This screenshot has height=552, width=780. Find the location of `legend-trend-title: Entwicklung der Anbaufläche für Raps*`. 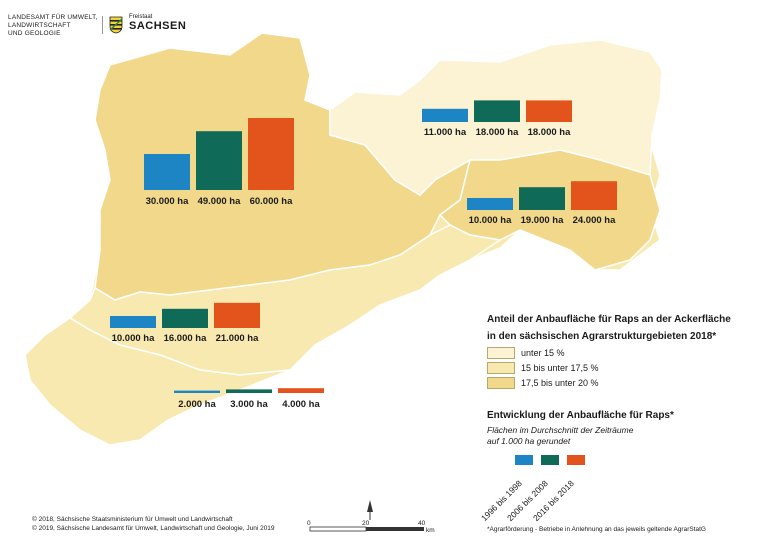

legend-trend-title: Entwicklung der Anbaufläche für Raps* is located at coordinates (580, 415).